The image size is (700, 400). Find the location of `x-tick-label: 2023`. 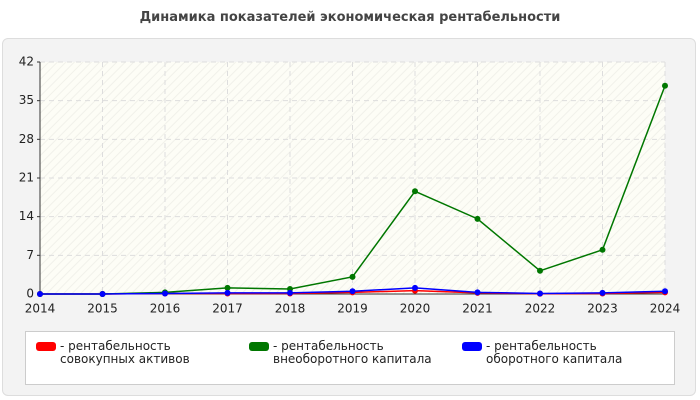

x-tick-label: 2023 is located at coordinates (602, 309).